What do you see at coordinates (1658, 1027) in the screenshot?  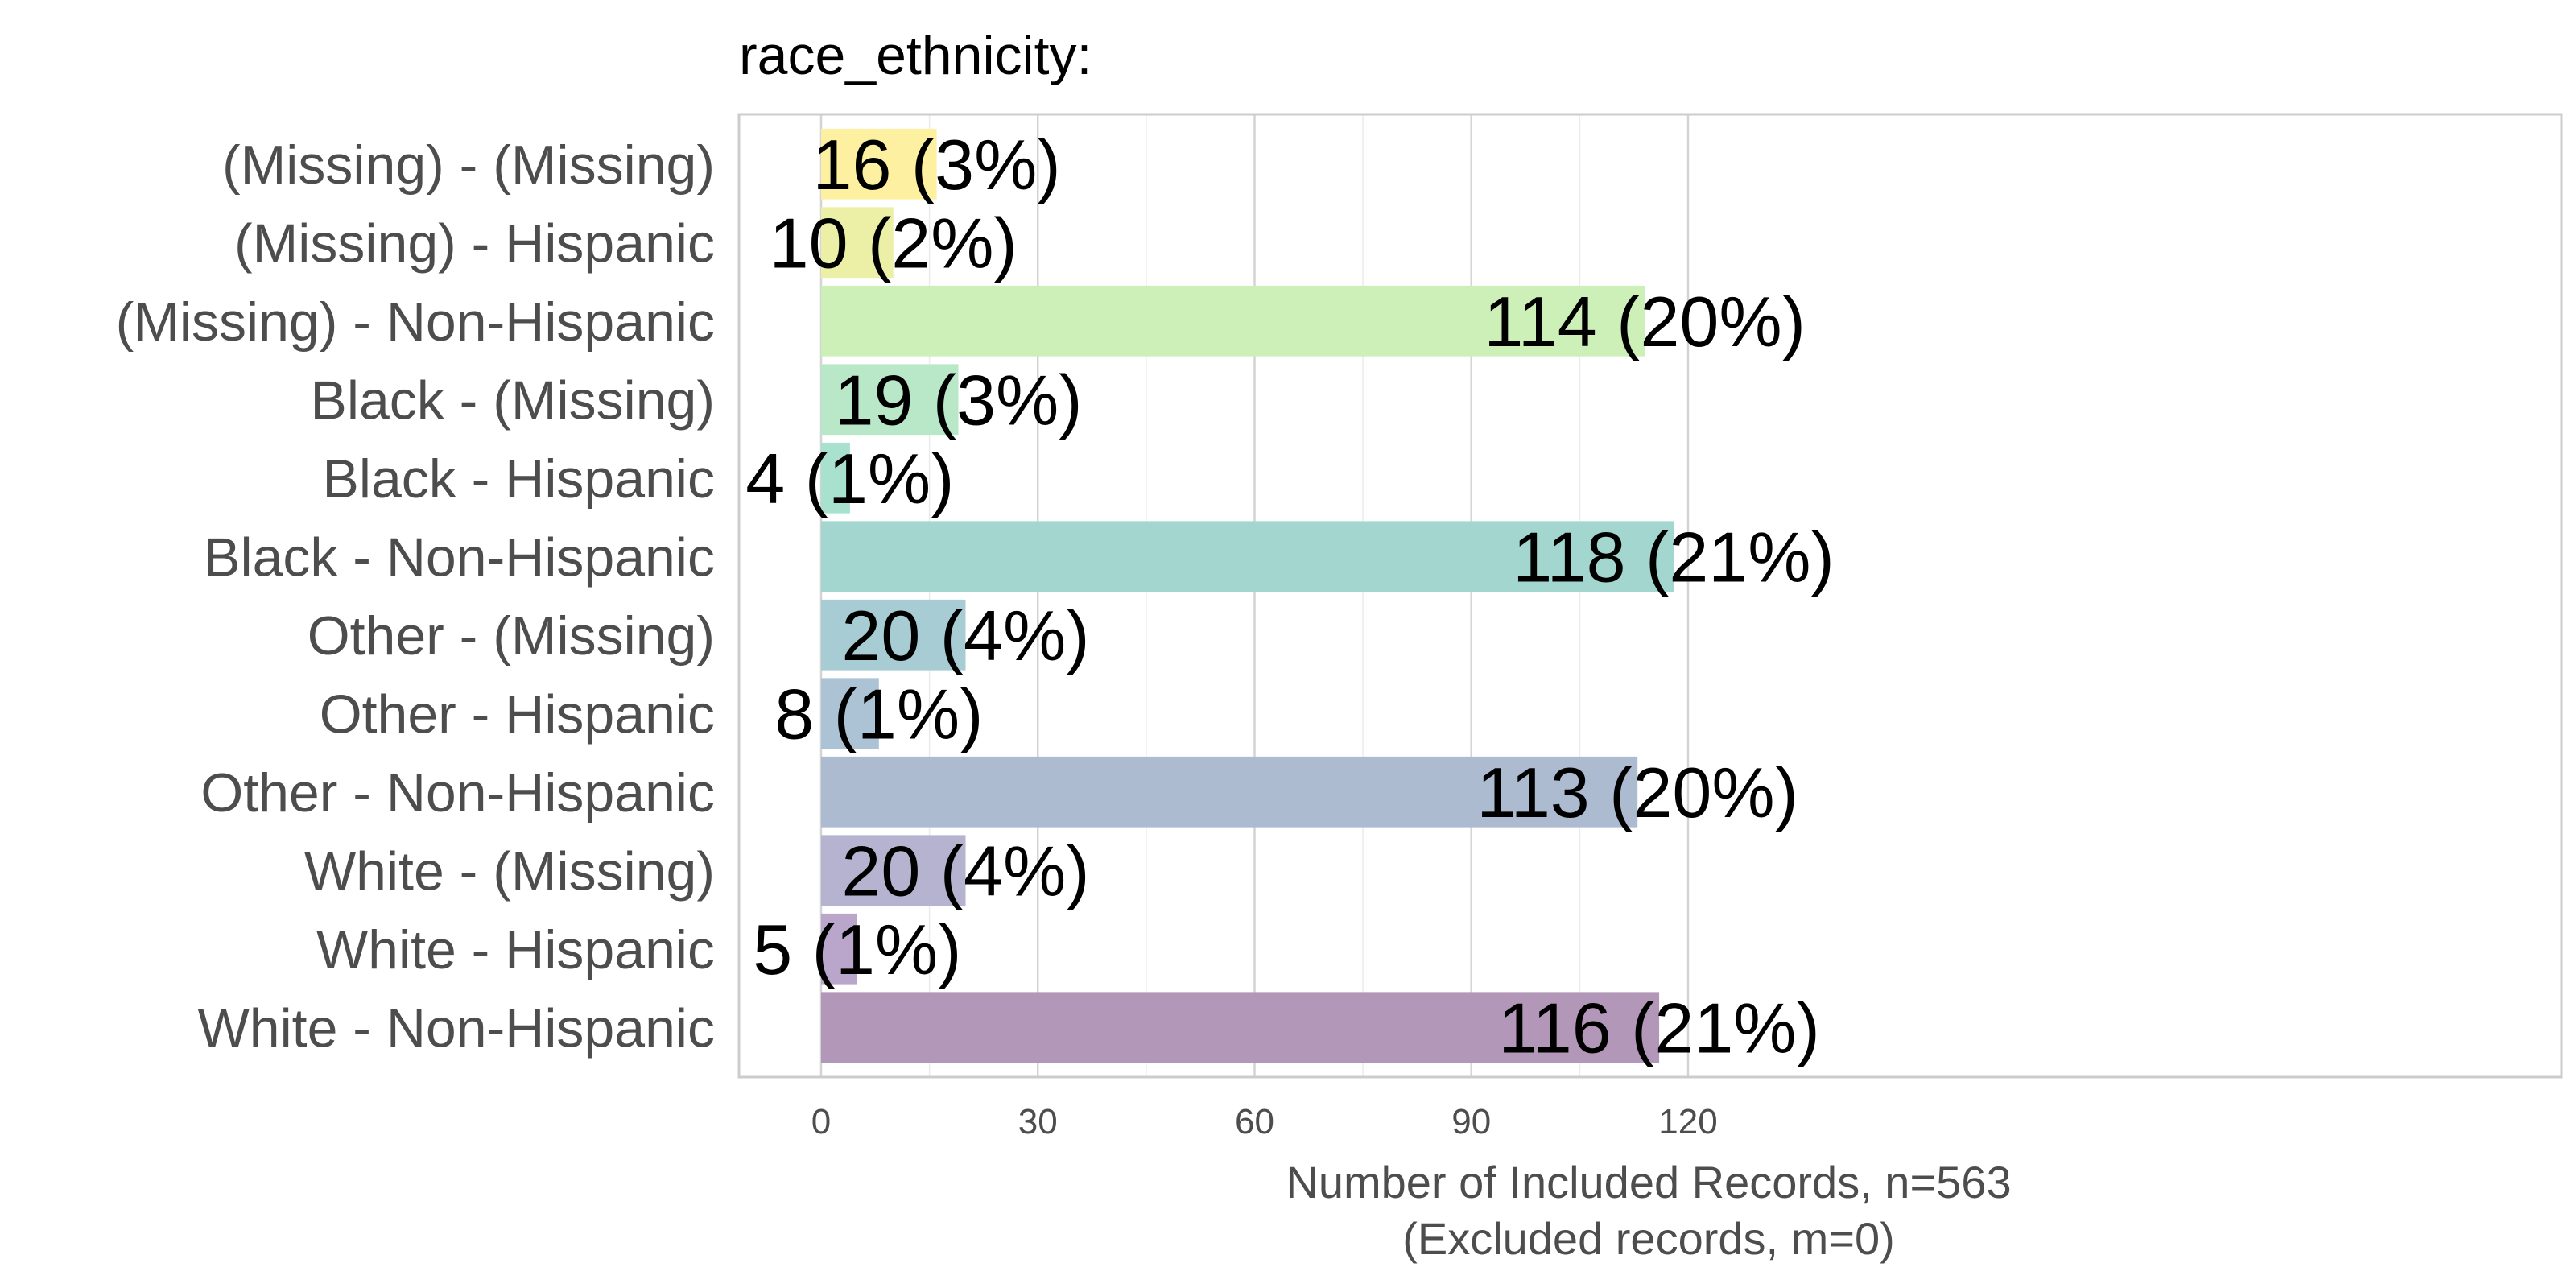 I see `data-label: 116 (21%)` at bounding box center [1658, 1027].